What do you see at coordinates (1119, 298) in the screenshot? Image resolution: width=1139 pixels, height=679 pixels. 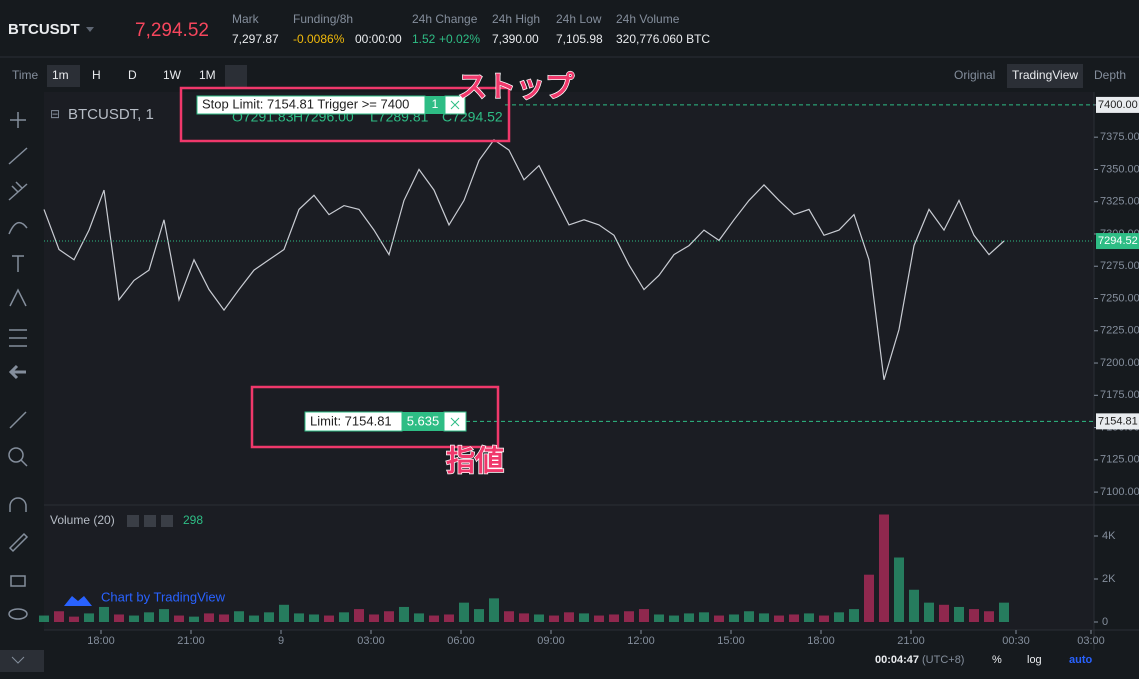 I see `y-tick-label: 7250.00` at bounding box center [1119, 298].